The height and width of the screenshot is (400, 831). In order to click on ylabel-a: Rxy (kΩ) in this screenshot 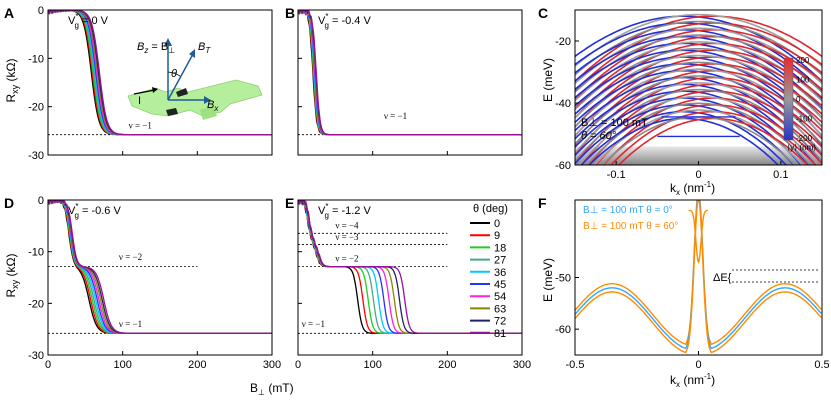, I will do `click(12, 81)`.